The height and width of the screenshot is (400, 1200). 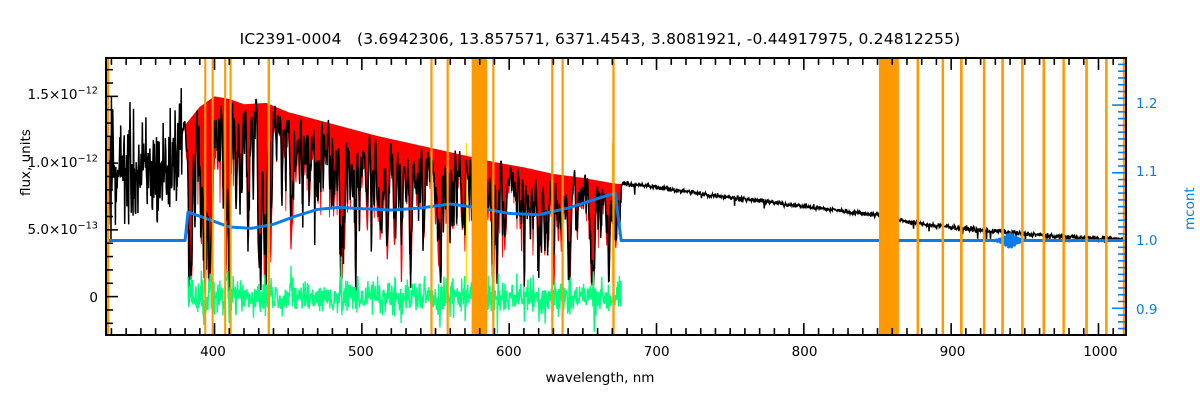 What do you see at coordinates (1147, 309) in the screenshot?
I see `y-axis-right-tick-label: 0.9` at bounding box center [1147, 309].